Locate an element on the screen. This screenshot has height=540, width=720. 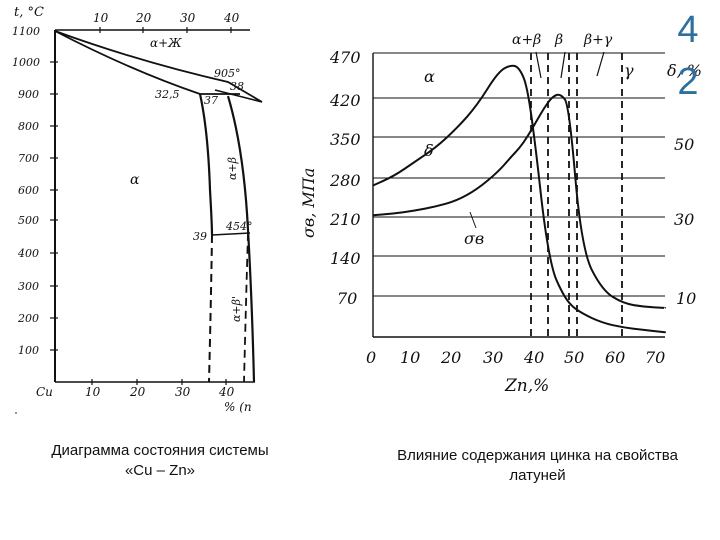
phase-x-origin-label: Cu is located at coordinates (44, 392).